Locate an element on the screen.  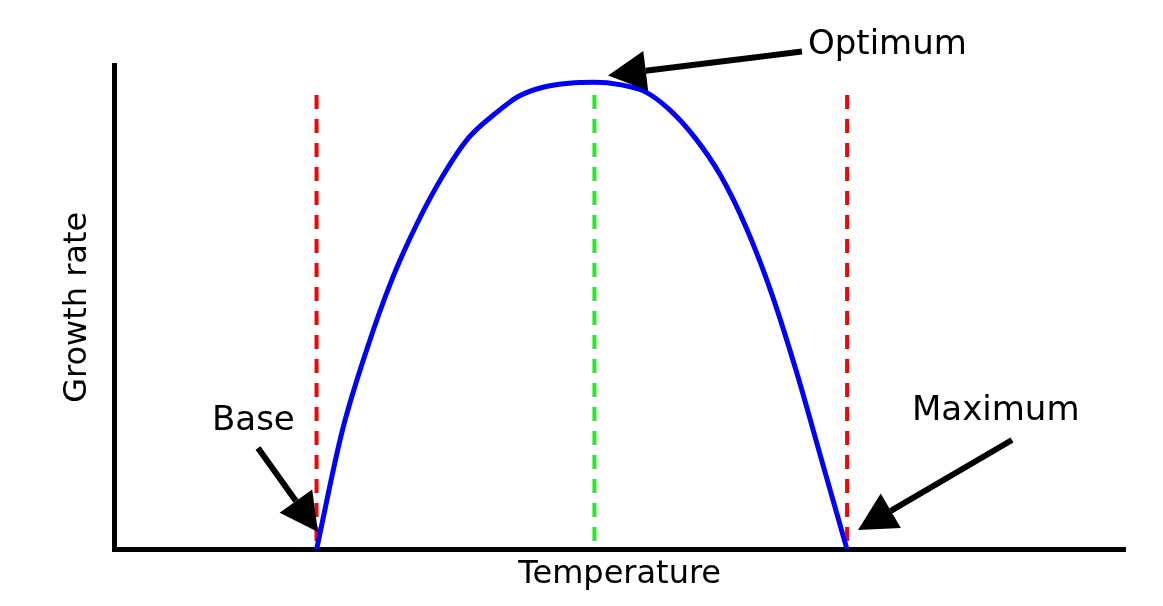
y-axis-title: Growth rate is located at coordinates (74, 307).